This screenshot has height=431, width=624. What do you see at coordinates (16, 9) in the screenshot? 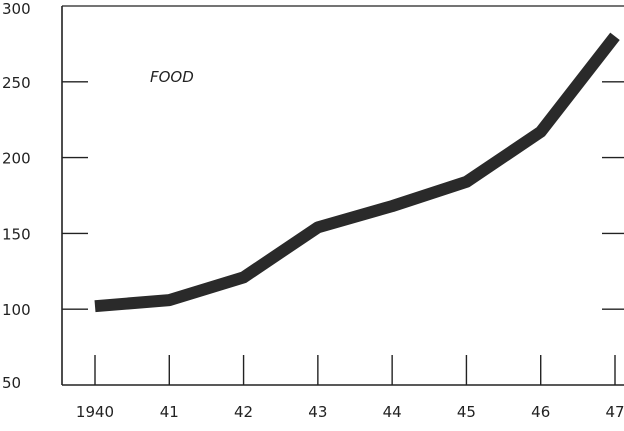
I see `y-tick-label-300: 300` at bounding box center [16, 9].